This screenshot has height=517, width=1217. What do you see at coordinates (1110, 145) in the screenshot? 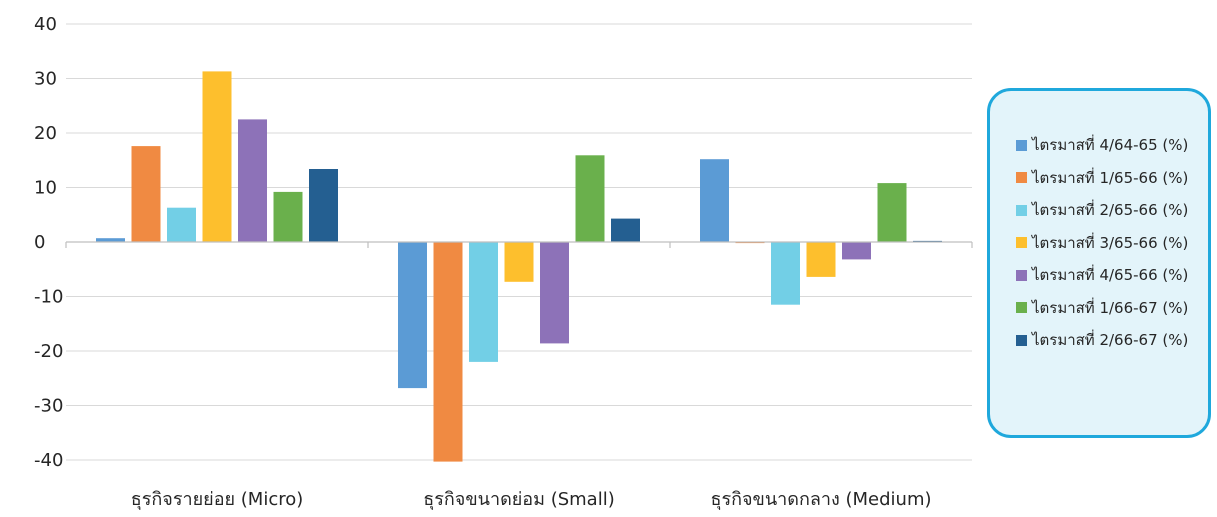
I see `legend-label: ไตรมาสที่ 4/64-65 (%)` at bounding box center [1110, 145].